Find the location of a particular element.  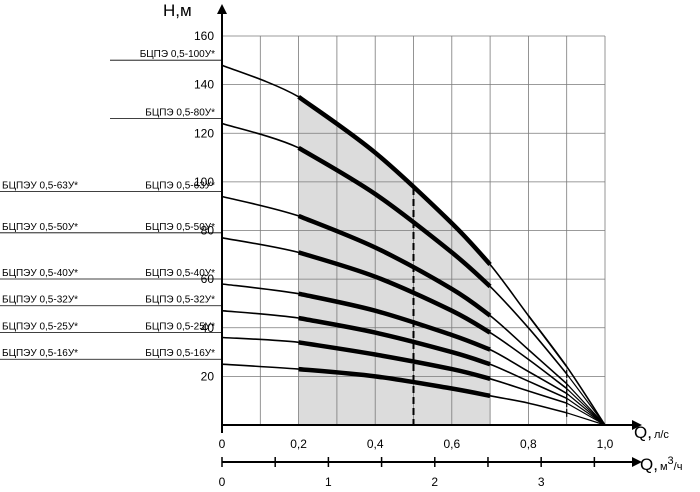

pump-label-3: БЦПЭ 0,5-50У* is located at coordinates (180, 227).